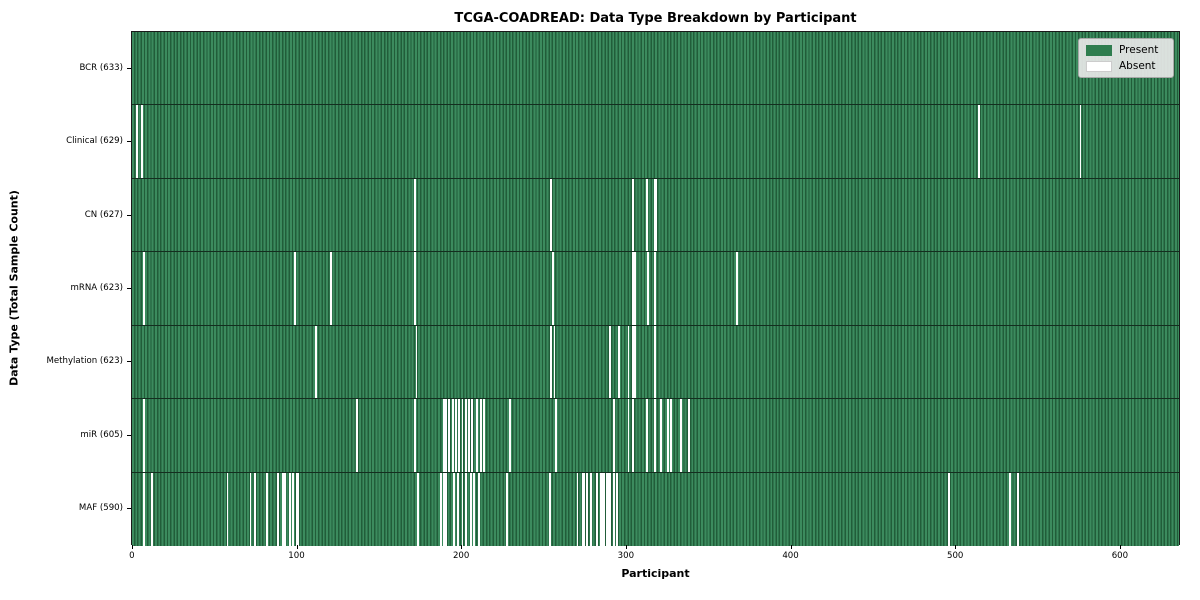 The height and width of the screenshot is (600, 1200). Describe the element at coordinates (790, 556) in the screenshot. I see `x-tick-label: 400` at that location.